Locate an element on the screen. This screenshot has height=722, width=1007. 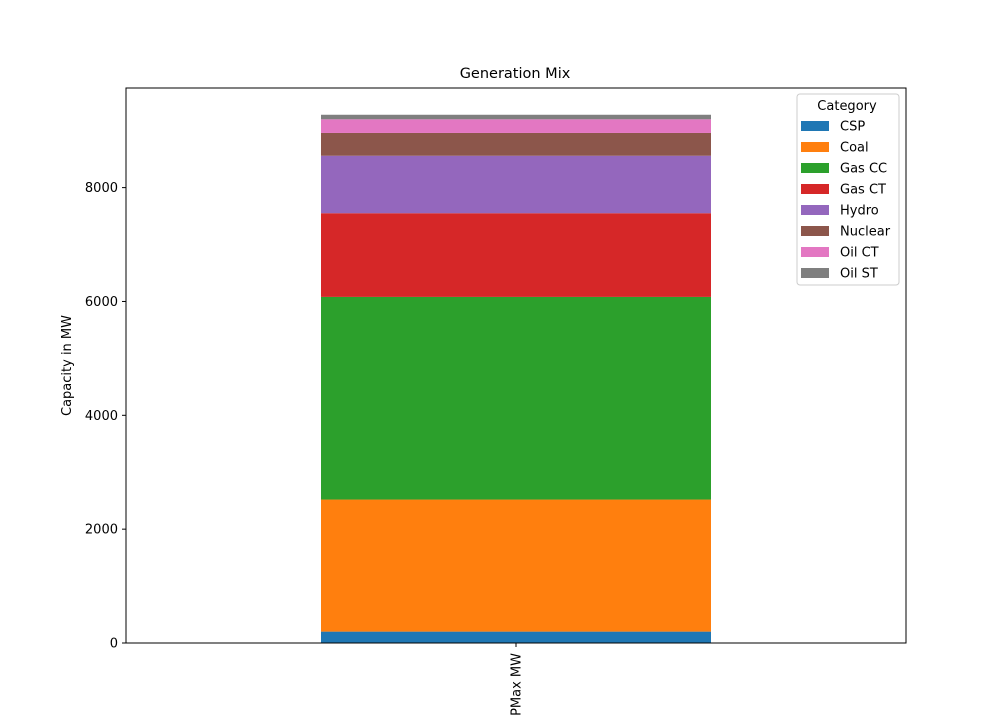
bar-segment-gas-cc is located at coordinates (516, 398).